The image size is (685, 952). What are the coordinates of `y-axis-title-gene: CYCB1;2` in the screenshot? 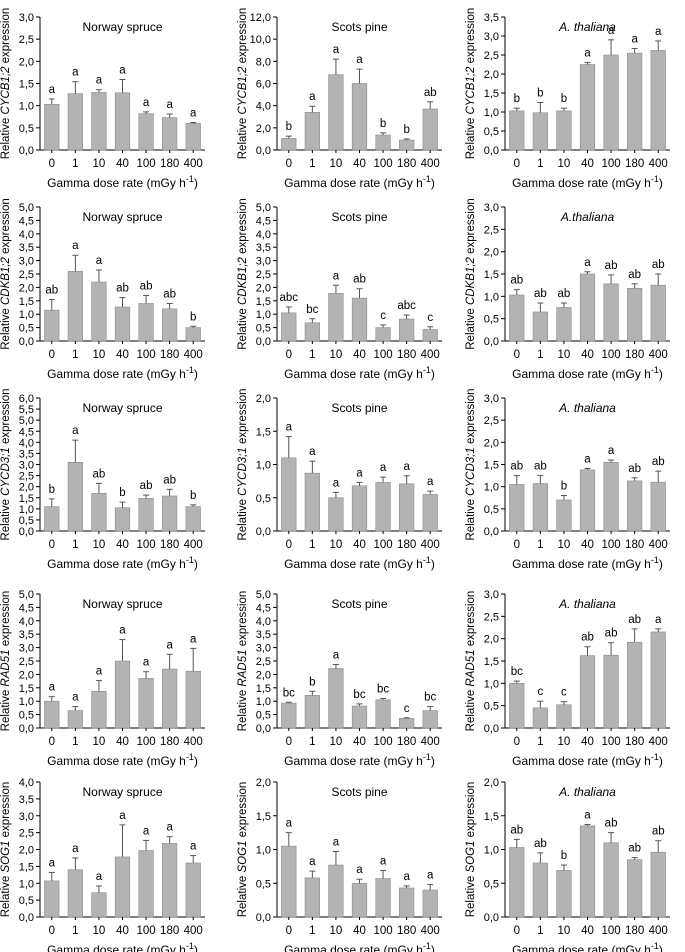 It's located at (6, 90).